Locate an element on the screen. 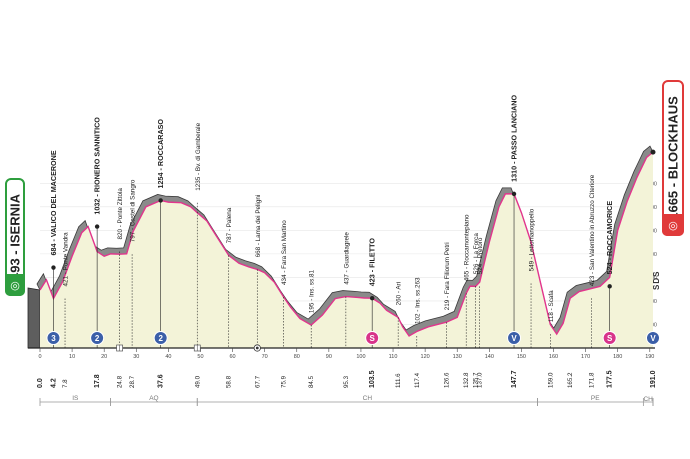 This screenshot has height=459, width=690. place-label: 524 - ROCCAMORICE is located at coordinates (609, 238).